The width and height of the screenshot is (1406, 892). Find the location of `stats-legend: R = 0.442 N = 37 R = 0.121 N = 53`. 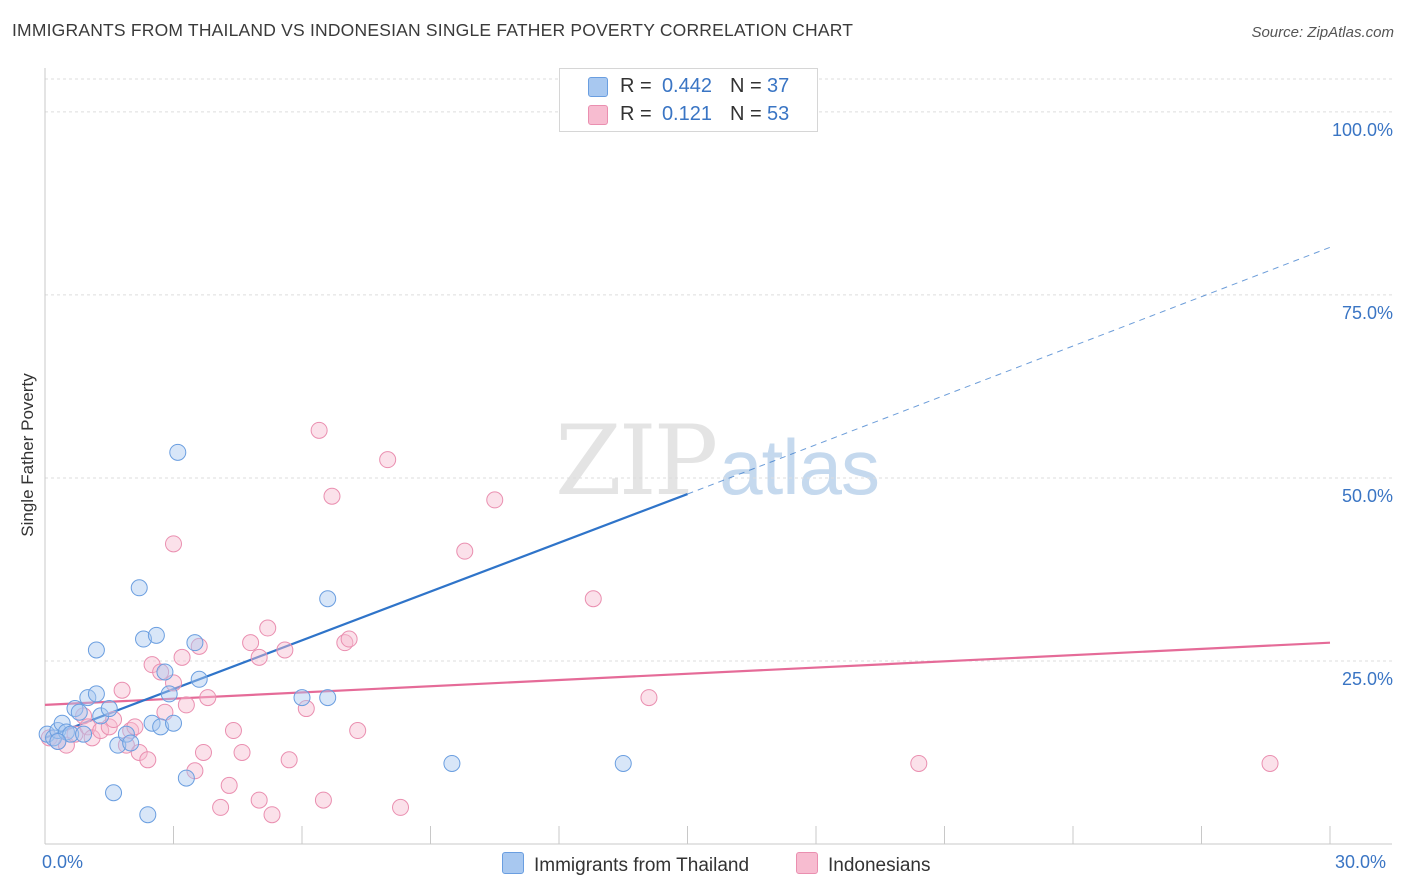

stats-legend: R = 0.442 N = 37 R = 0.121 N = 53 is located at coordinates (688, 100).